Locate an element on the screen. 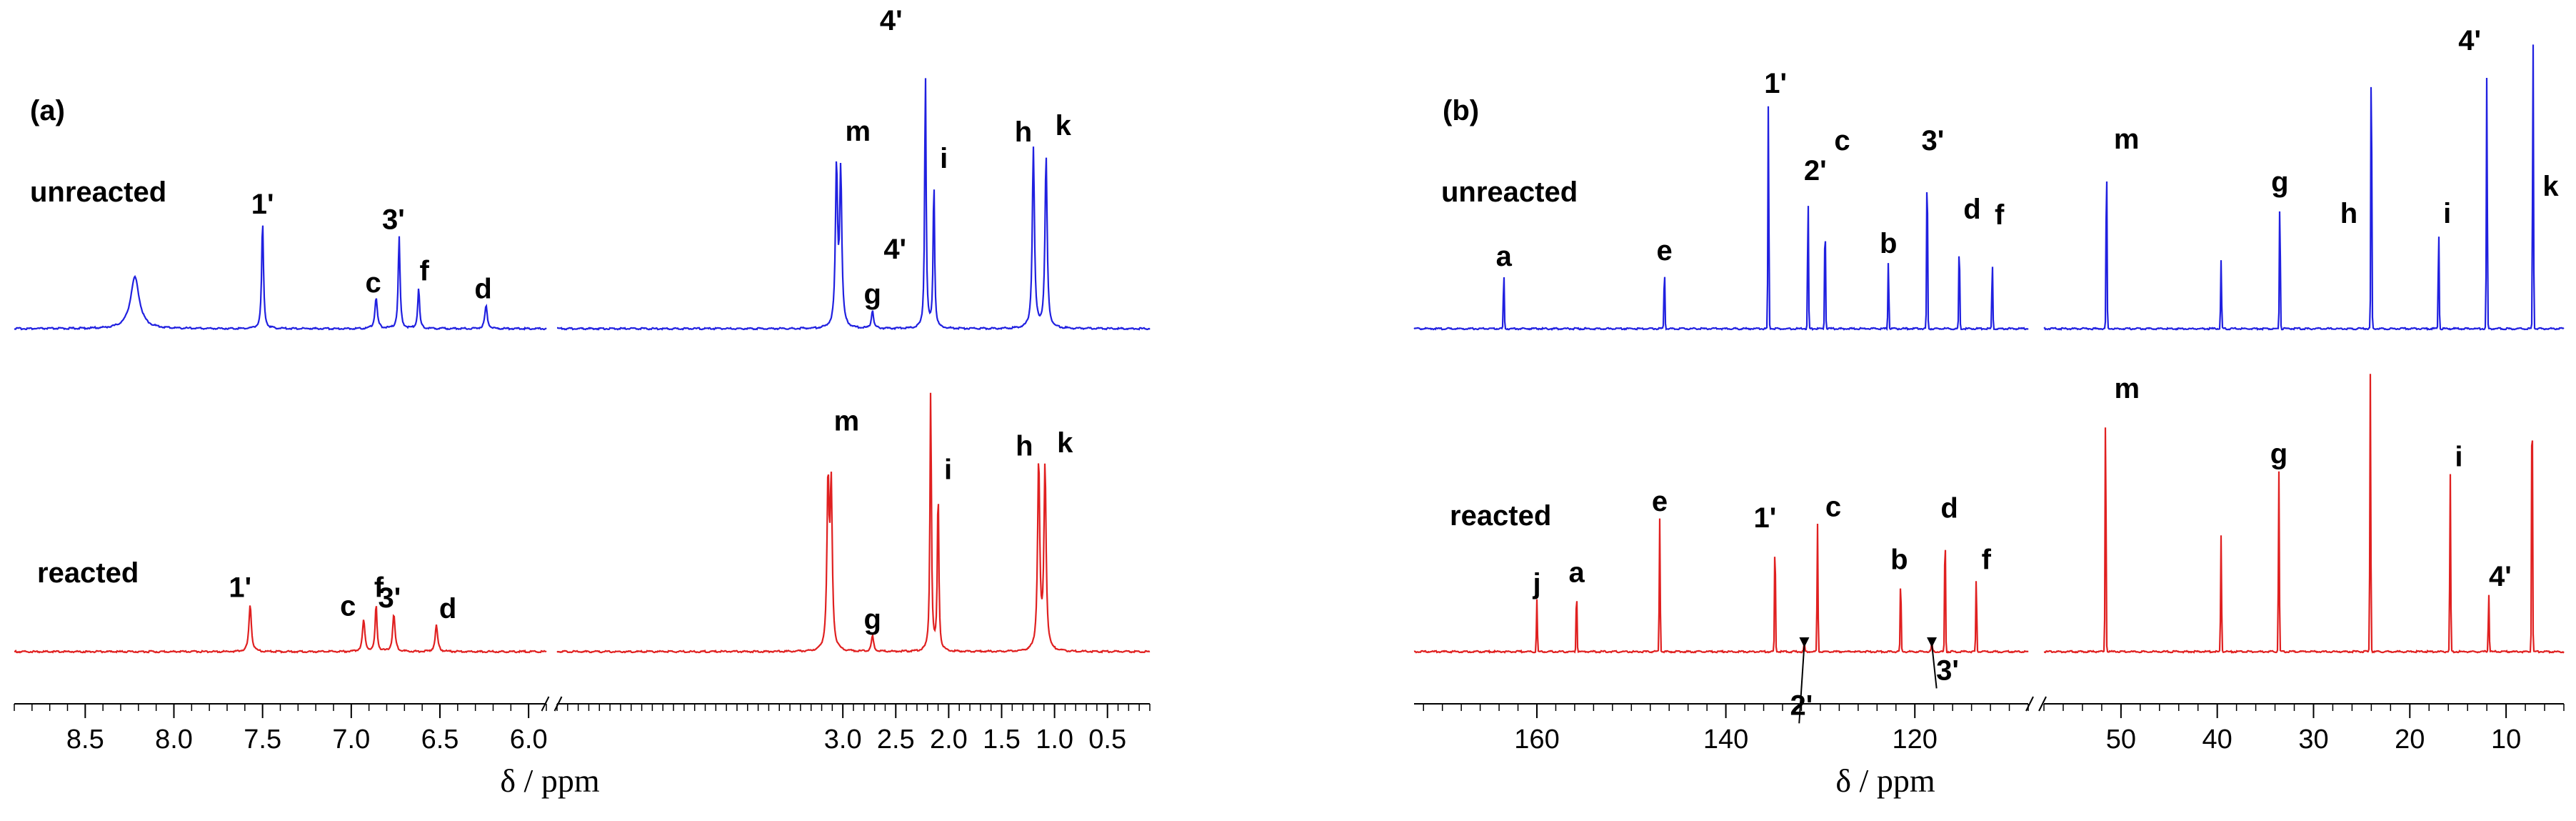  panel-a-tick-label: 1.0 is located at coordinates (1054, 740).